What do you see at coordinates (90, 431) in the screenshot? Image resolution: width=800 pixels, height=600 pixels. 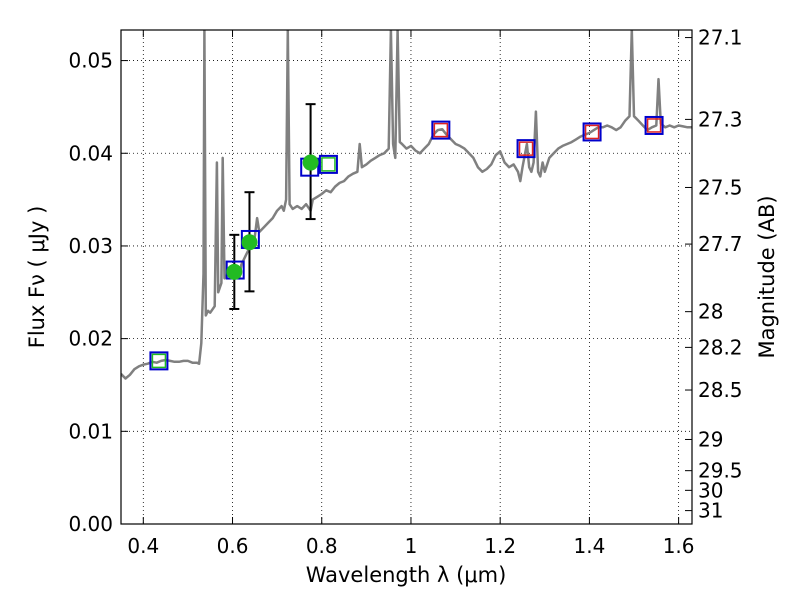 I see `y-tick-label: 0.01` at bounding box center [90, 431].